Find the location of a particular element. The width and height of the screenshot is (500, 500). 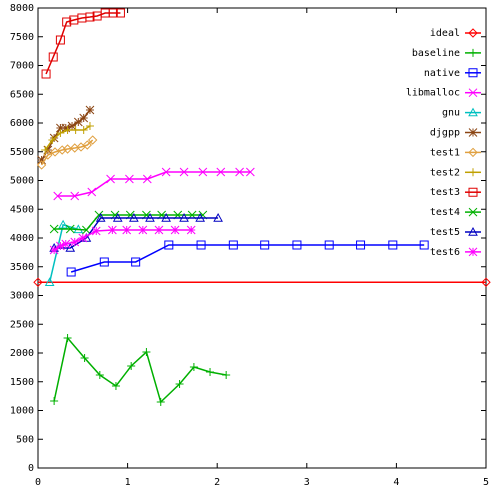

legend-label: test5 is located at coordinates (445, 232).